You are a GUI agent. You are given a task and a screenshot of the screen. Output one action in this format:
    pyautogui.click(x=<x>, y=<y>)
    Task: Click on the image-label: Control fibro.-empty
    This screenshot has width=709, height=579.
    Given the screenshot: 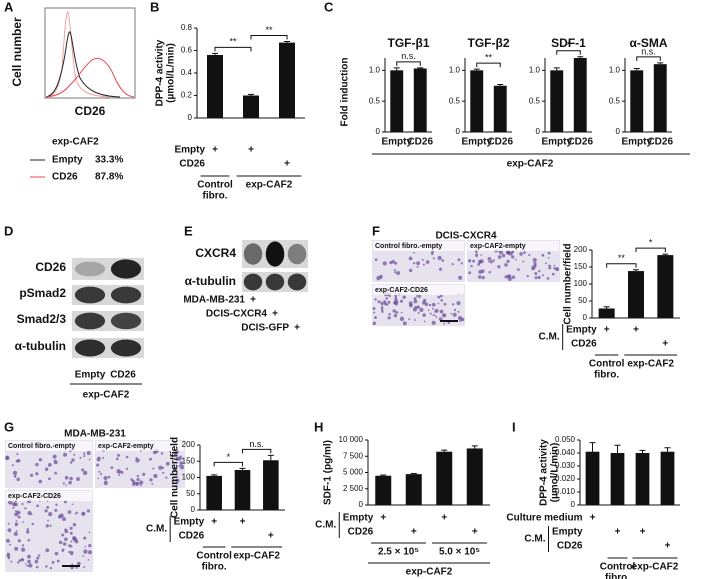 What is the action you would take?
    pyautogui.click(x=408, y=246)
    